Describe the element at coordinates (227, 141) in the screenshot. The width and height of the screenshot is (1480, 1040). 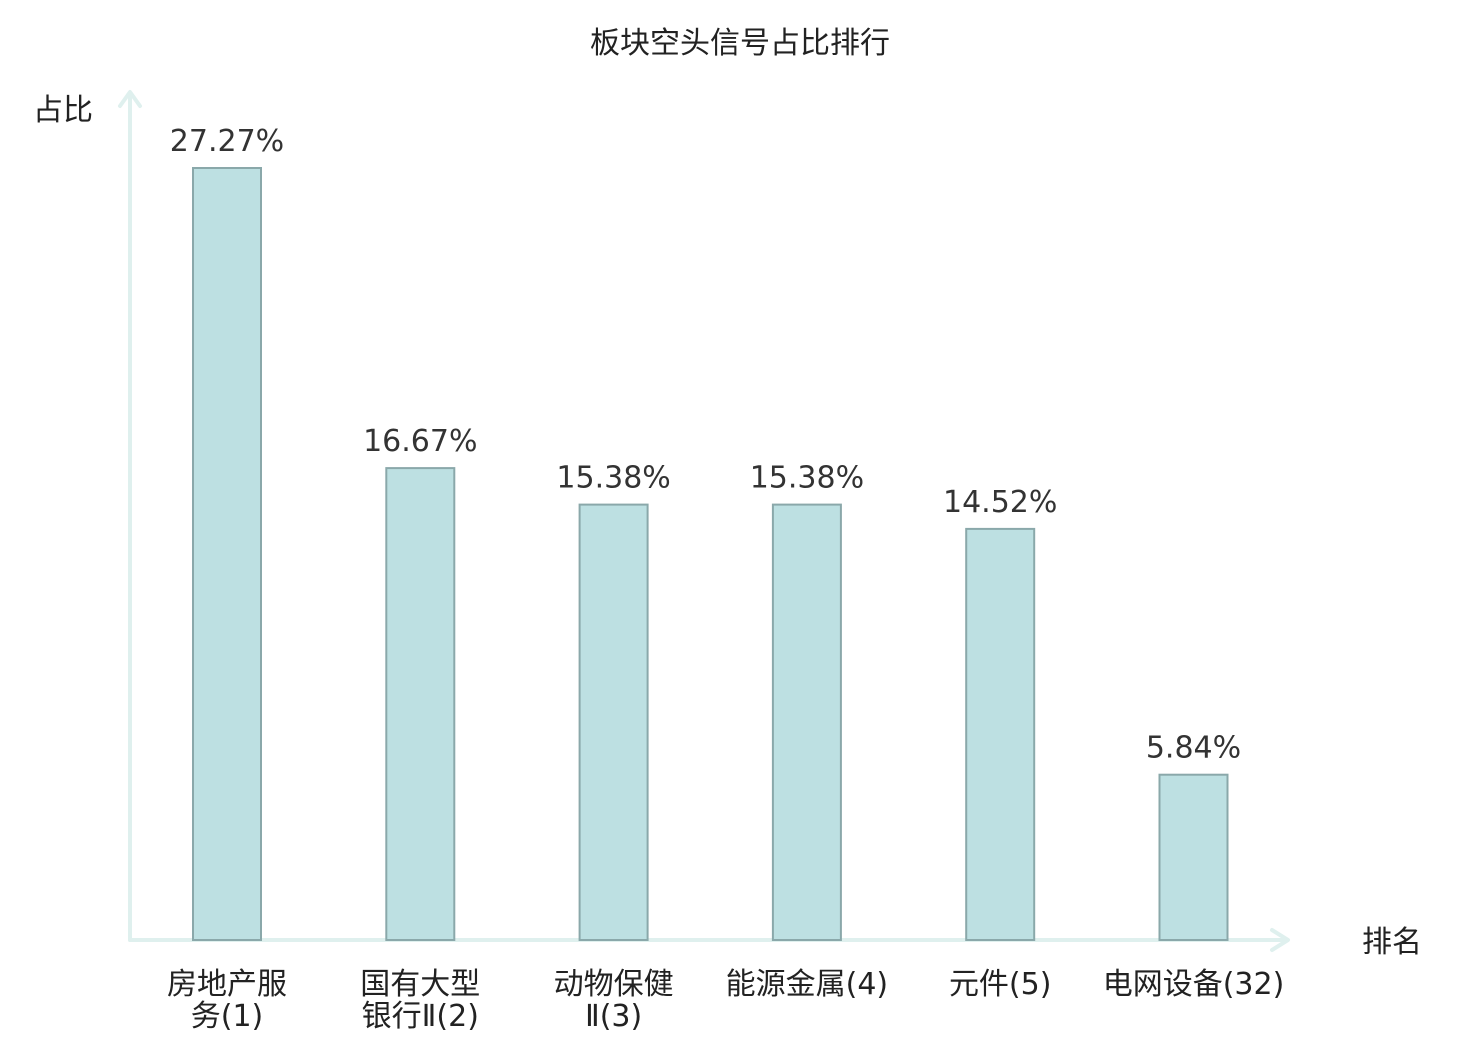
I see `value-label: 27.27%` at that location.